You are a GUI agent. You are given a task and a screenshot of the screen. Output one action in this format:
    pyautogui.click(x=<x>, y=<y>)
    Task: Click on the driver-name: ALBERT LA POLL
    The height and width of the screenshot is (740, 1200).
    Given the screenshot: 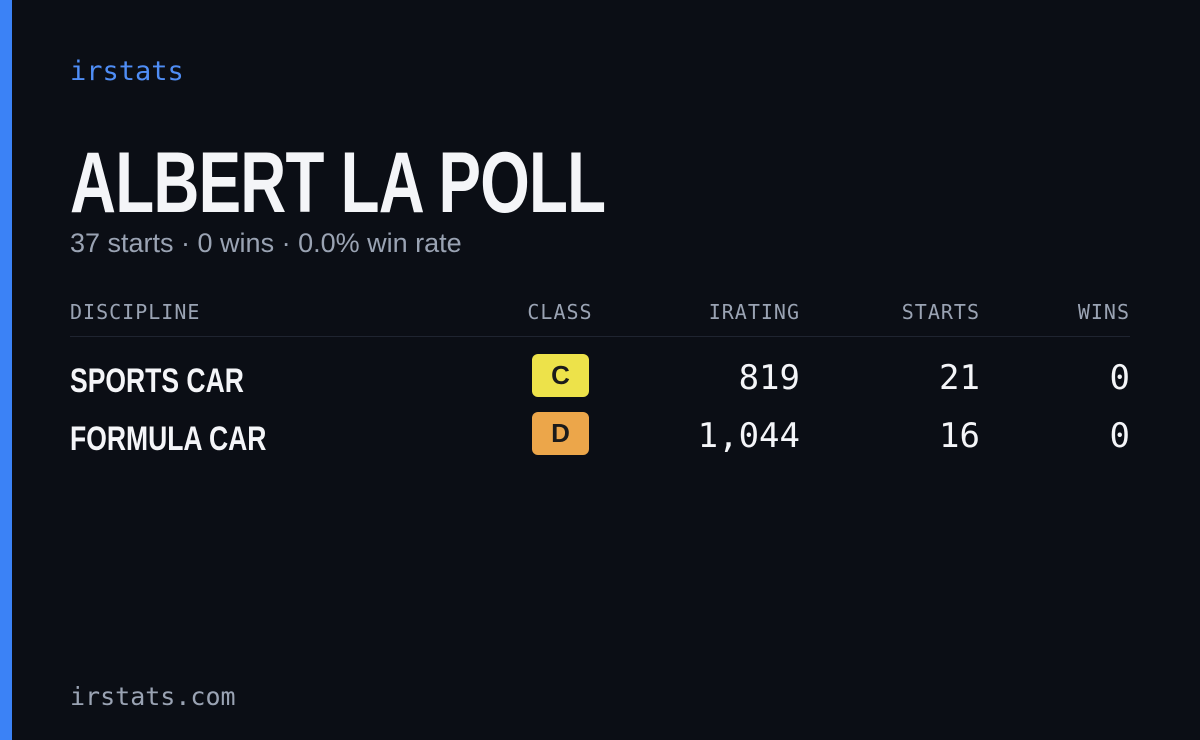 What is the action you would take?
    pyautogui.click(x=338, y=183)
    